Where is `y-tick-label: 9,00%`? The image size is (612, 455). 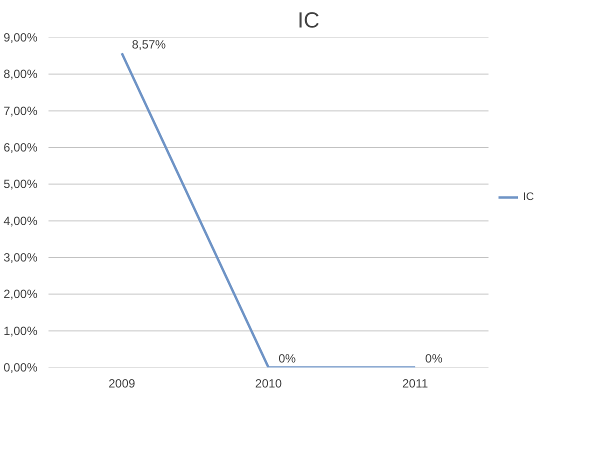
y-tick-label: 9,00% is located at coordinates (20, 37).